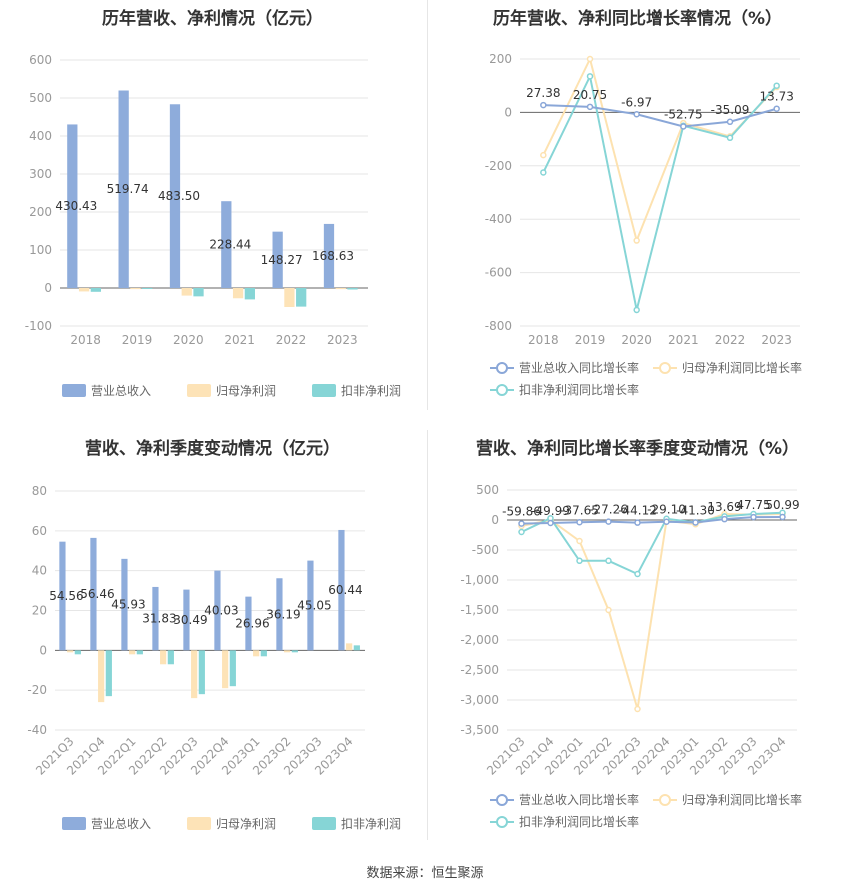 The height and width of the screenshot is (891, 850). What do you see at coordinates (498, 273) in the screenshot?
I see `y-tick-label: -600` at bounding box center [498, 273].